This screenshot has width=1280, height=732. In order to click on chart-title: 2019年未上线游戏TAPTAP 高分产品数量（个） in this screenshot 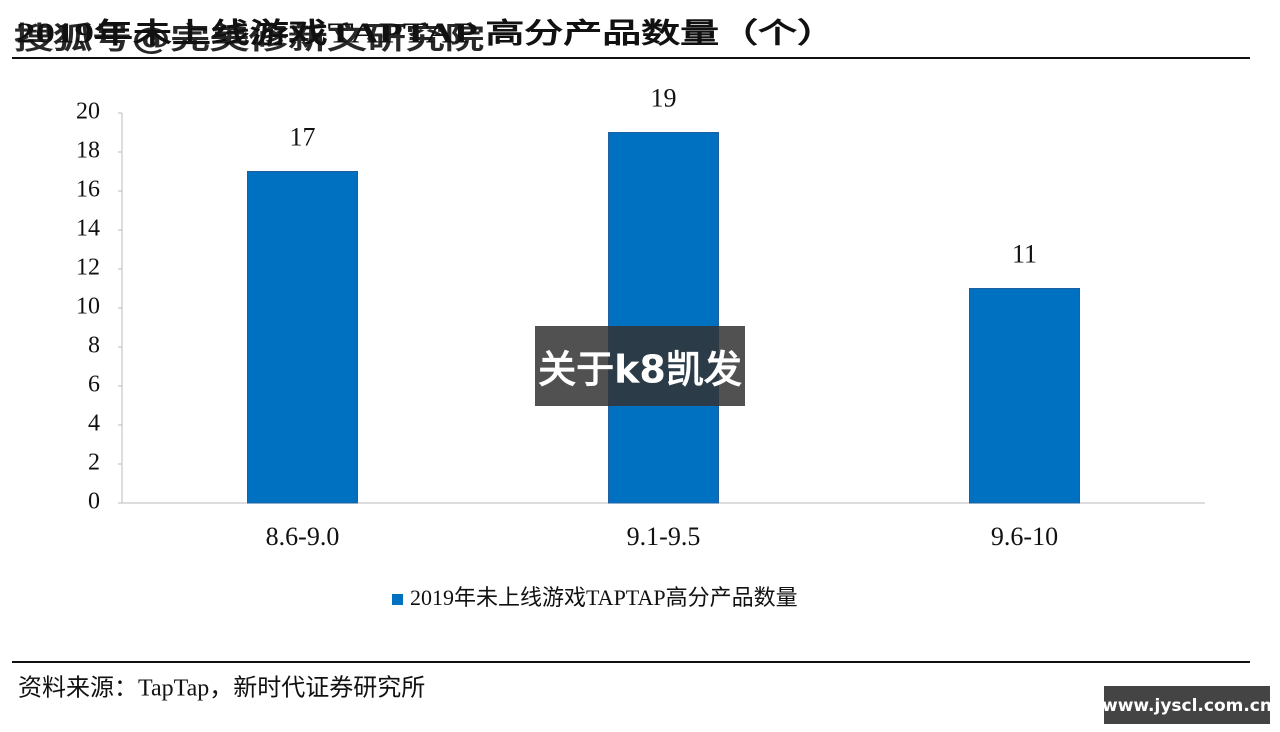, I will do `click(426, 32)`.